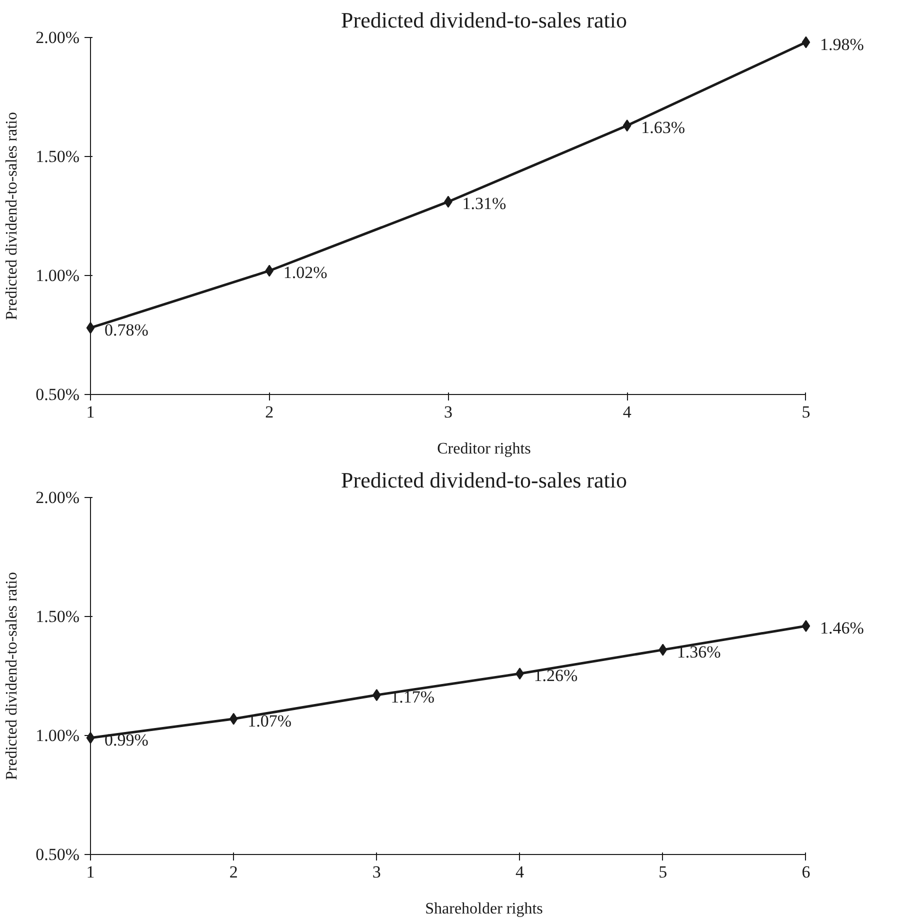 The height and width of the screenshot is (924, 897). What do you see at coordinates (842, 44) in the screenshot?
I see `data-label: 1.98%` at bounding box center [842, 44].